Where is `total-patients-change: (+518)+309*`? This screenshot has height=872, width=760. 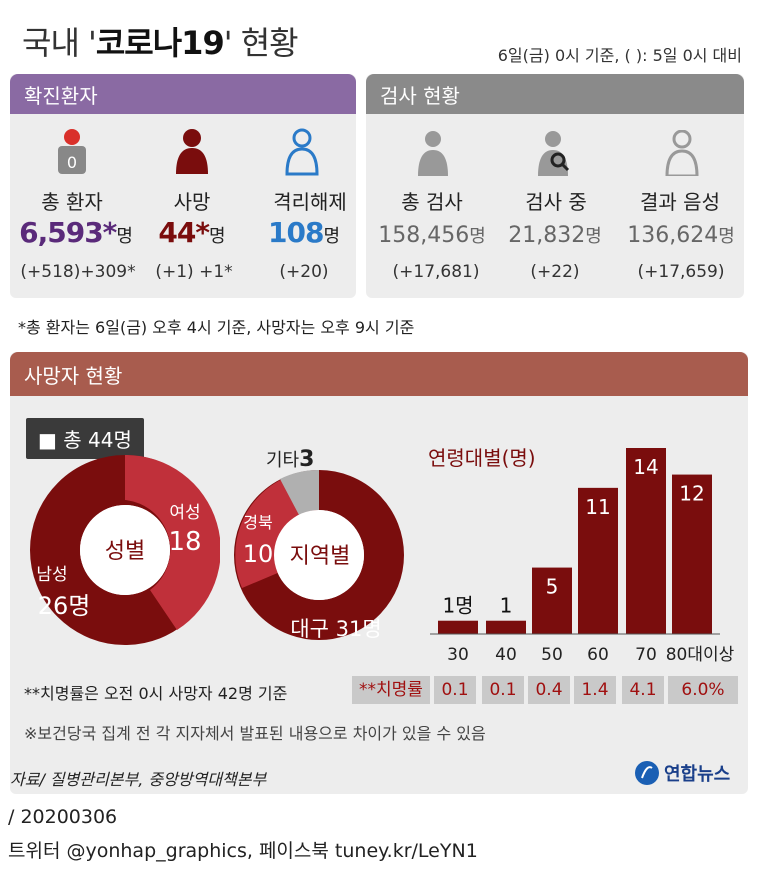 total-patients-change: (+518)+309* is located at coordinates (78, 272).